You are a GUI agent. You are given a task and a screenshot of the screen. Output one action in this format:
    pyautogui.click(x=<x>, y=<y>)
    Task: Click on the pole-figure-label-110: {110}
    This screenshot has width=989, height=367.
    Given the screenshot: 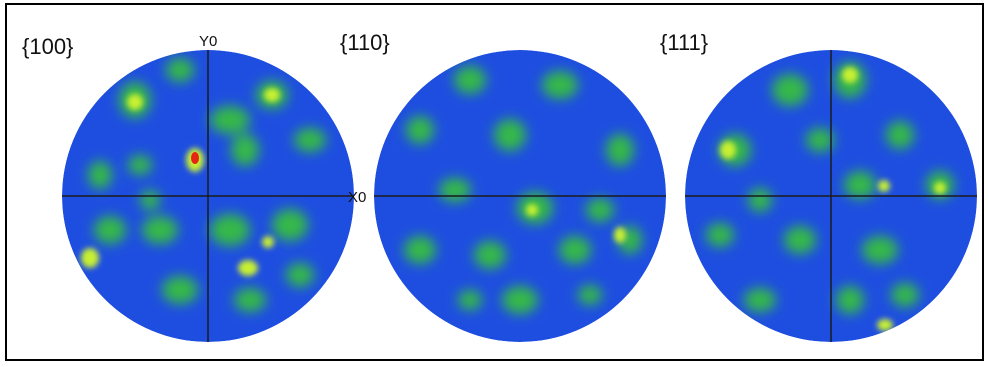 What is the action you would take?
    pyautogui.click(x=365, y=42)
    